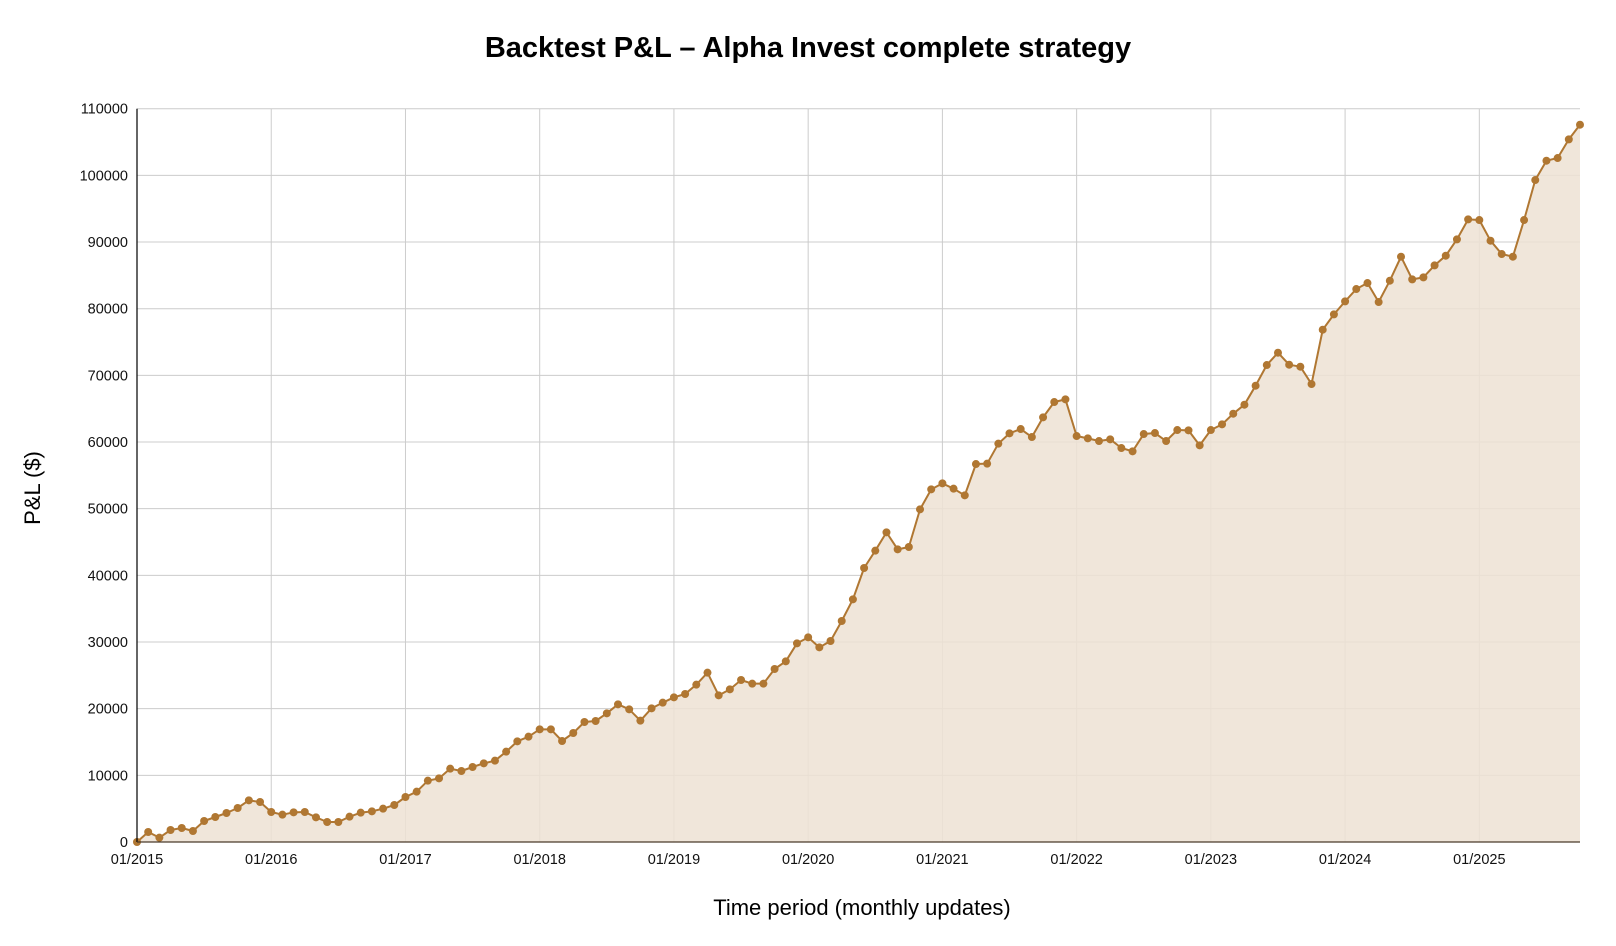  Describe the element at coordinates (674, 860) in the screenshot. I see `x-tick-label: 01/2019` at that location.